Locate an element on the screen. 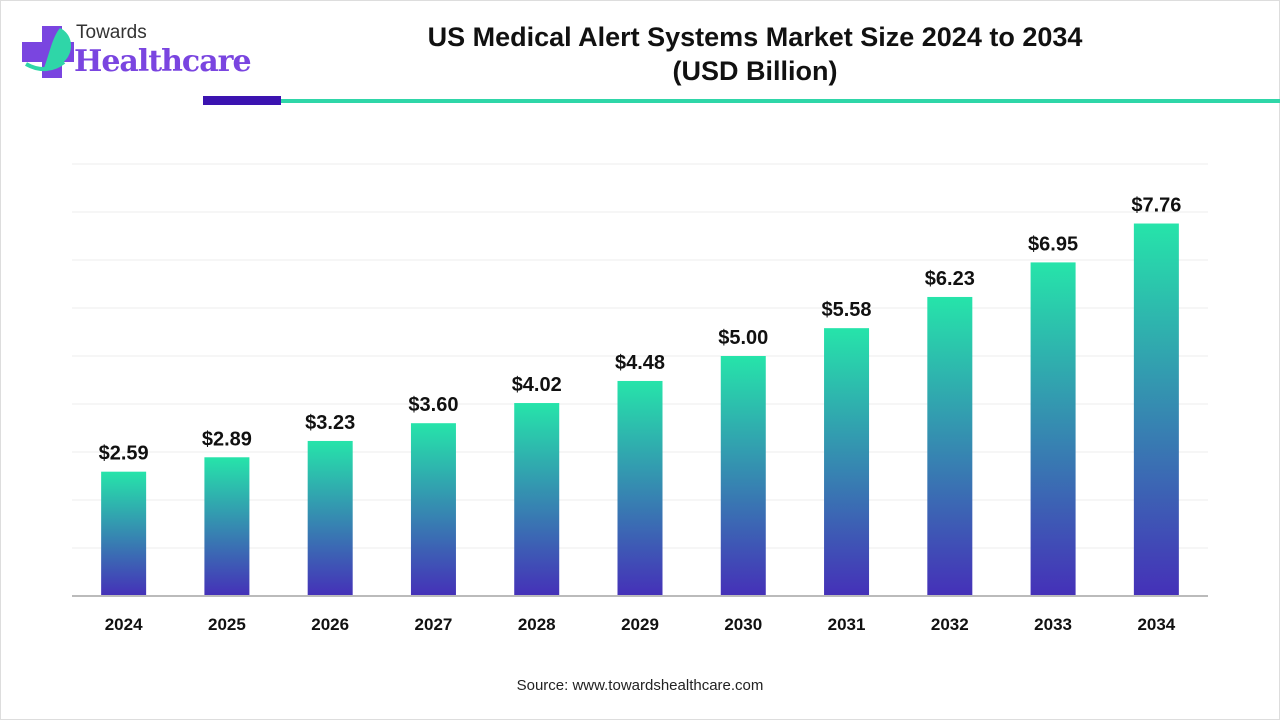  bar-2026 is located at coordinates (330, 518).